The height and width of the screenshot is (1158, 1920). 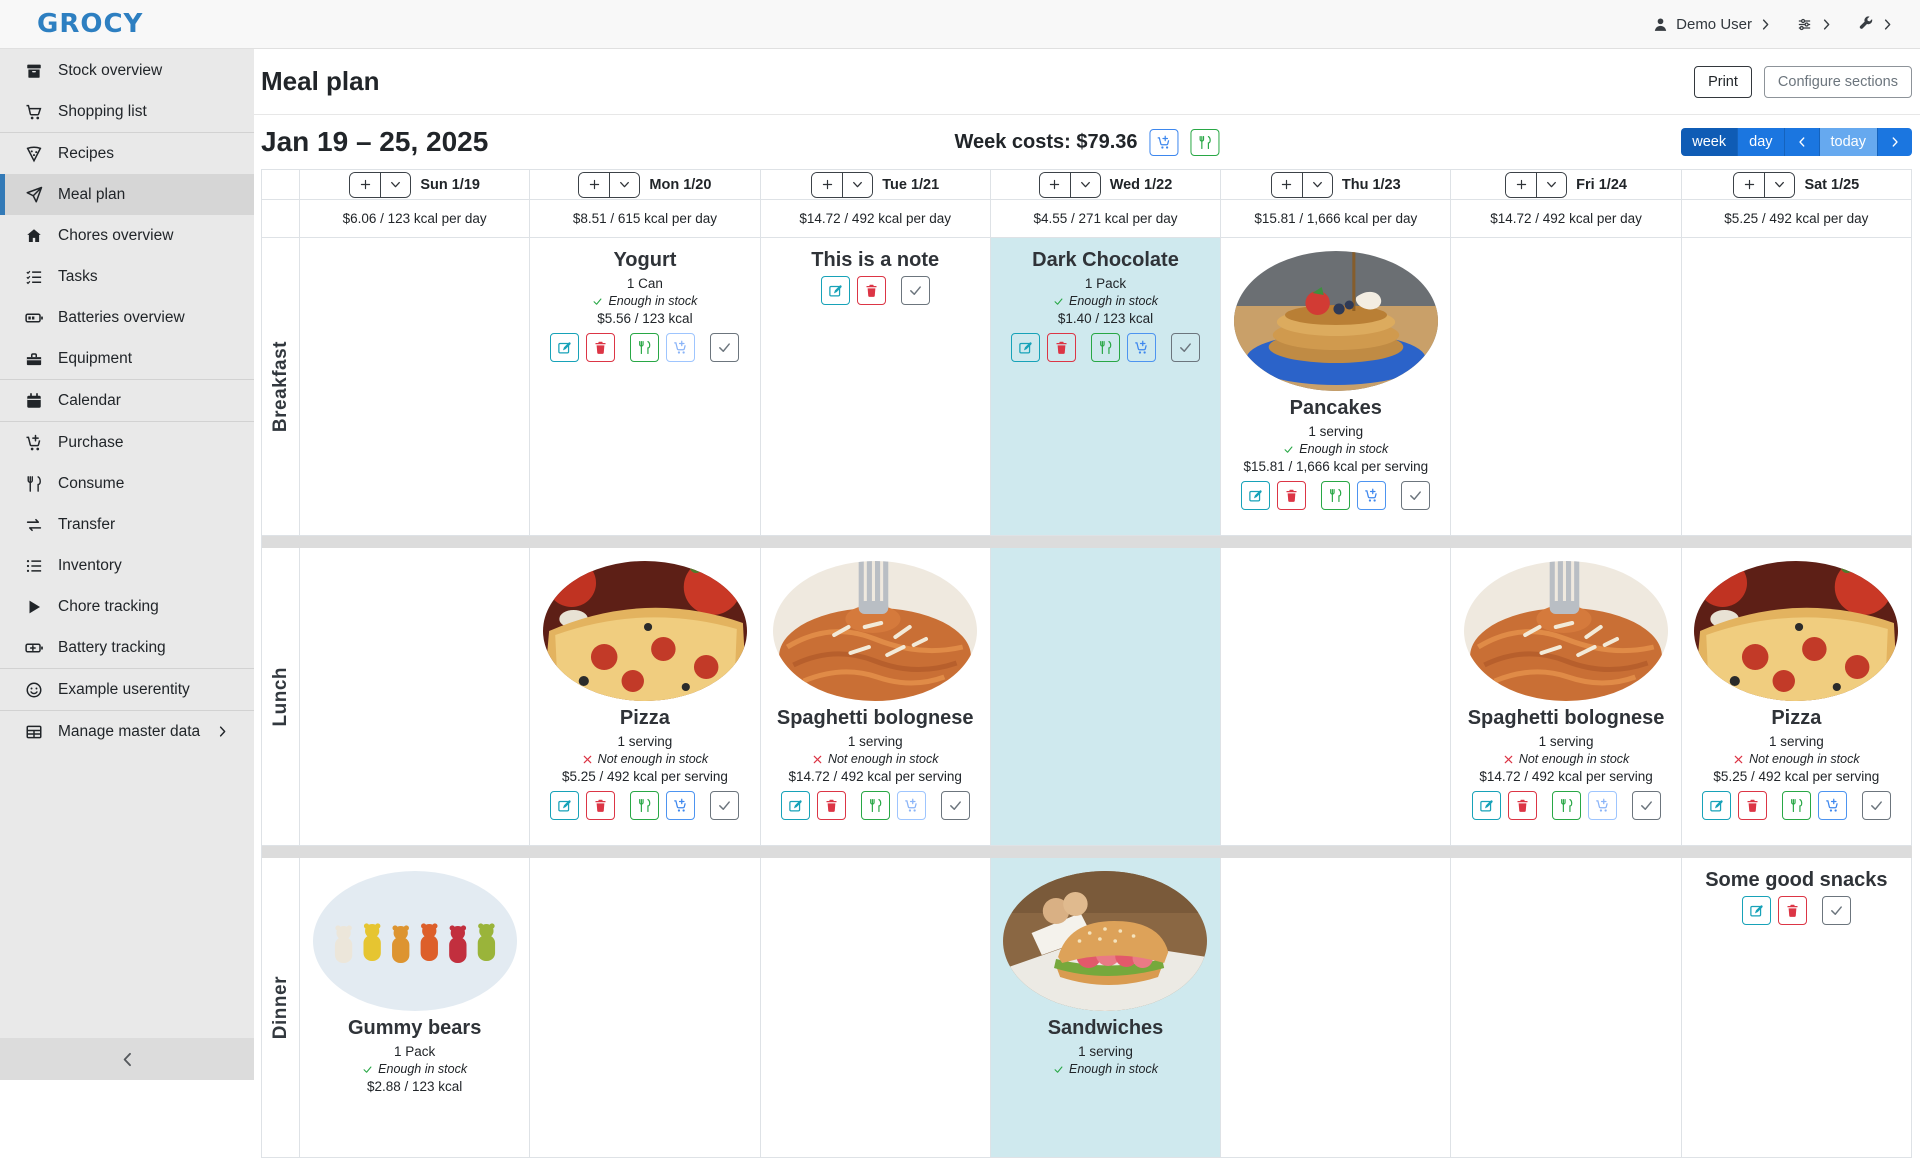 What do you see at coordinates (1205, 142) in the screenshot?
I see `consume-week-button` at bounding box center [1205, 142].